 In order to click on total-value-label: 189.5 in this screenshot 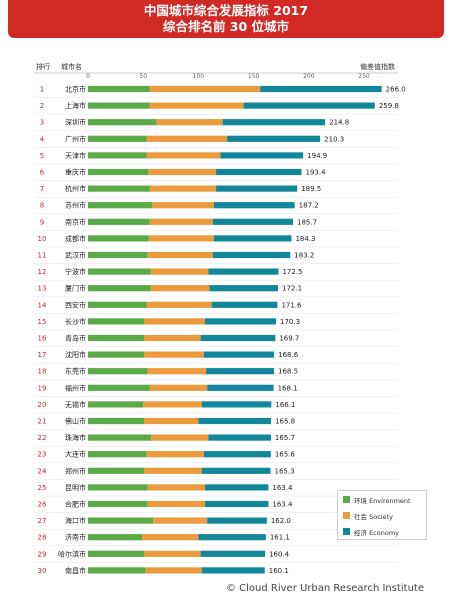, I will do `click(311, 189)`.